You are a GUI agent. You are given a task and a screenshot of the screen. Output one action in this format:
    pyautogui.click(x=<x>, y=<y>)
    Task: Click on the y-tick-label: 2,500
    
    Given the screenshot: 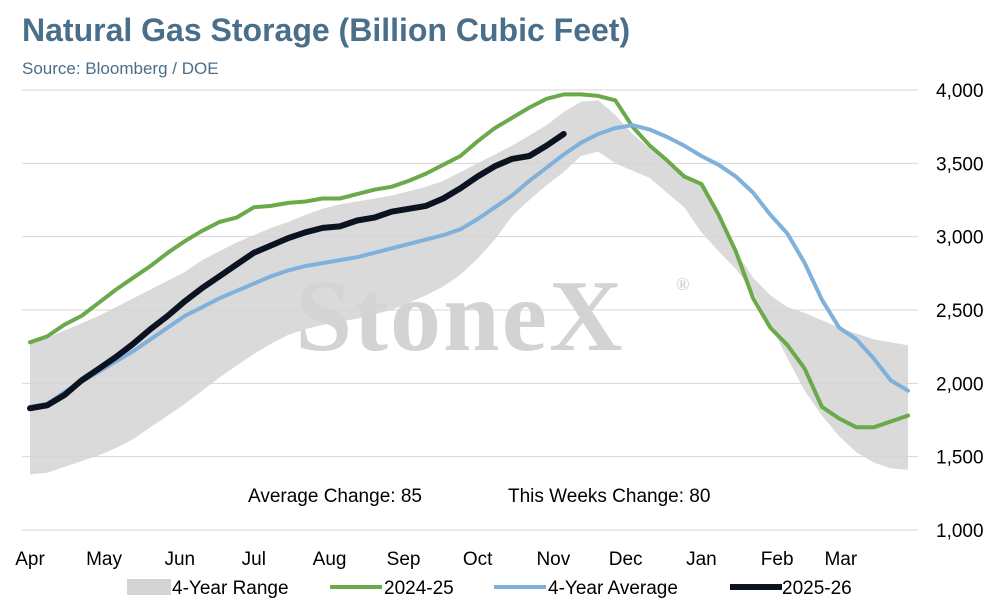 What is the action you would take?
    pyautogui.click(x=960, y=311)
    